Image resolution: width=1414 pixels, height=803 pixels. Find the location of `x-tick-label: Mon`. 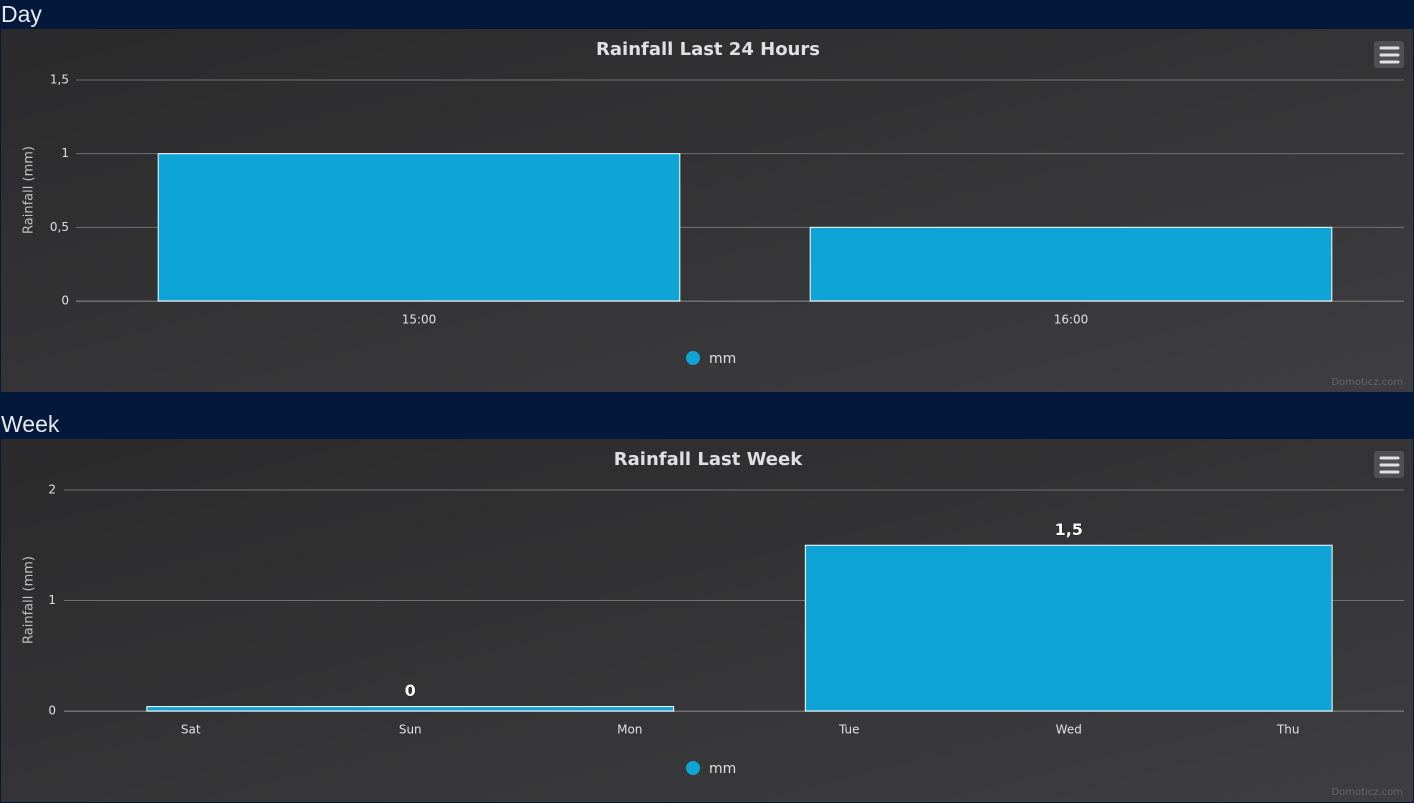

x-tick-label: Mon is located at coordinates (629, 730).